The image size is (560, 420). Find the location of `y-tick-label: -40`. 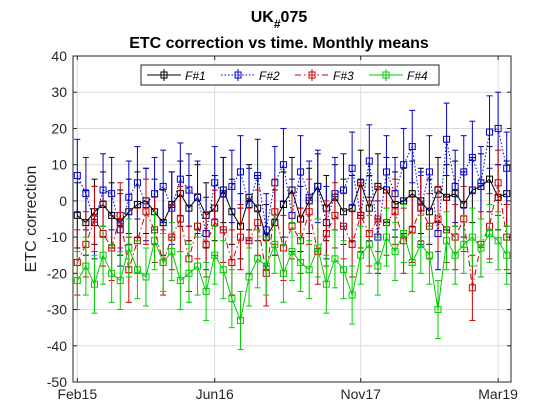

y-tick-label: -40 is located at coordinates (57, 346).